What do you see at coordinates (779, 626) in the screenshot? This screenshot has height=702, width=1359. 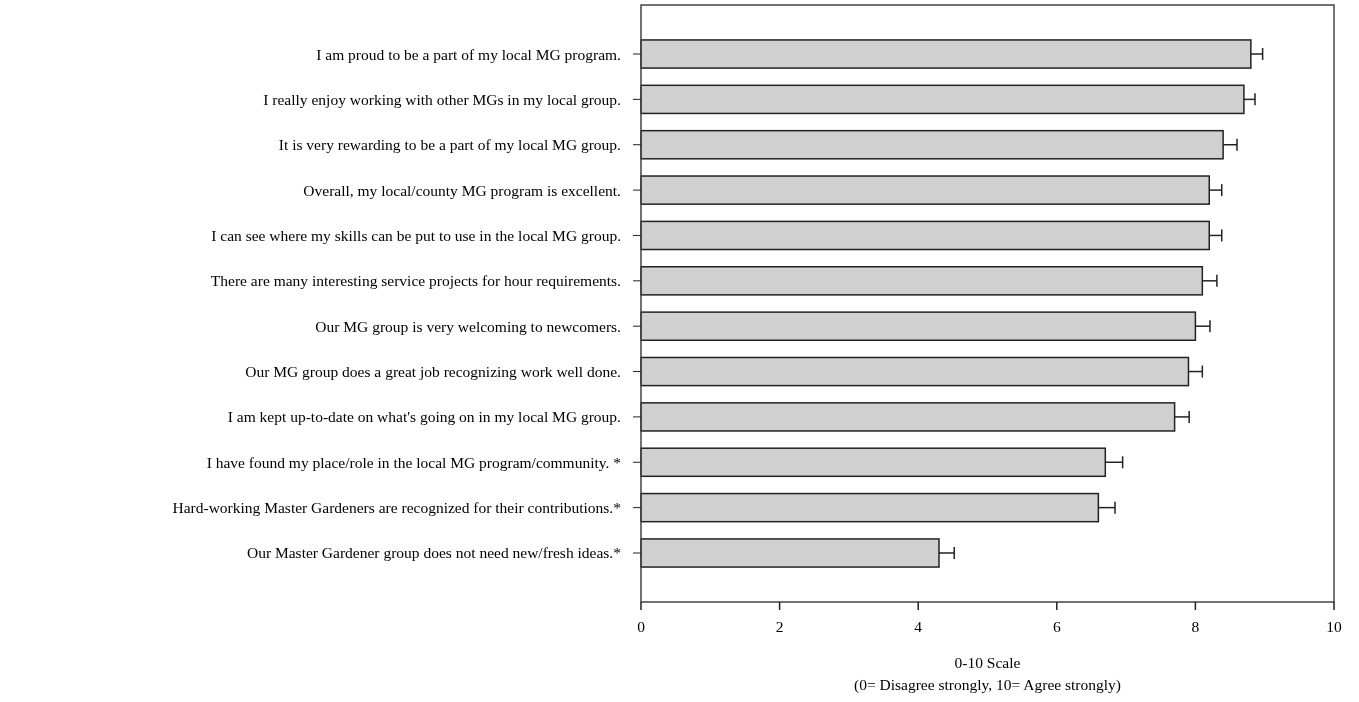 I see `x-tick-label: 2` at bounding box center [779, 626].